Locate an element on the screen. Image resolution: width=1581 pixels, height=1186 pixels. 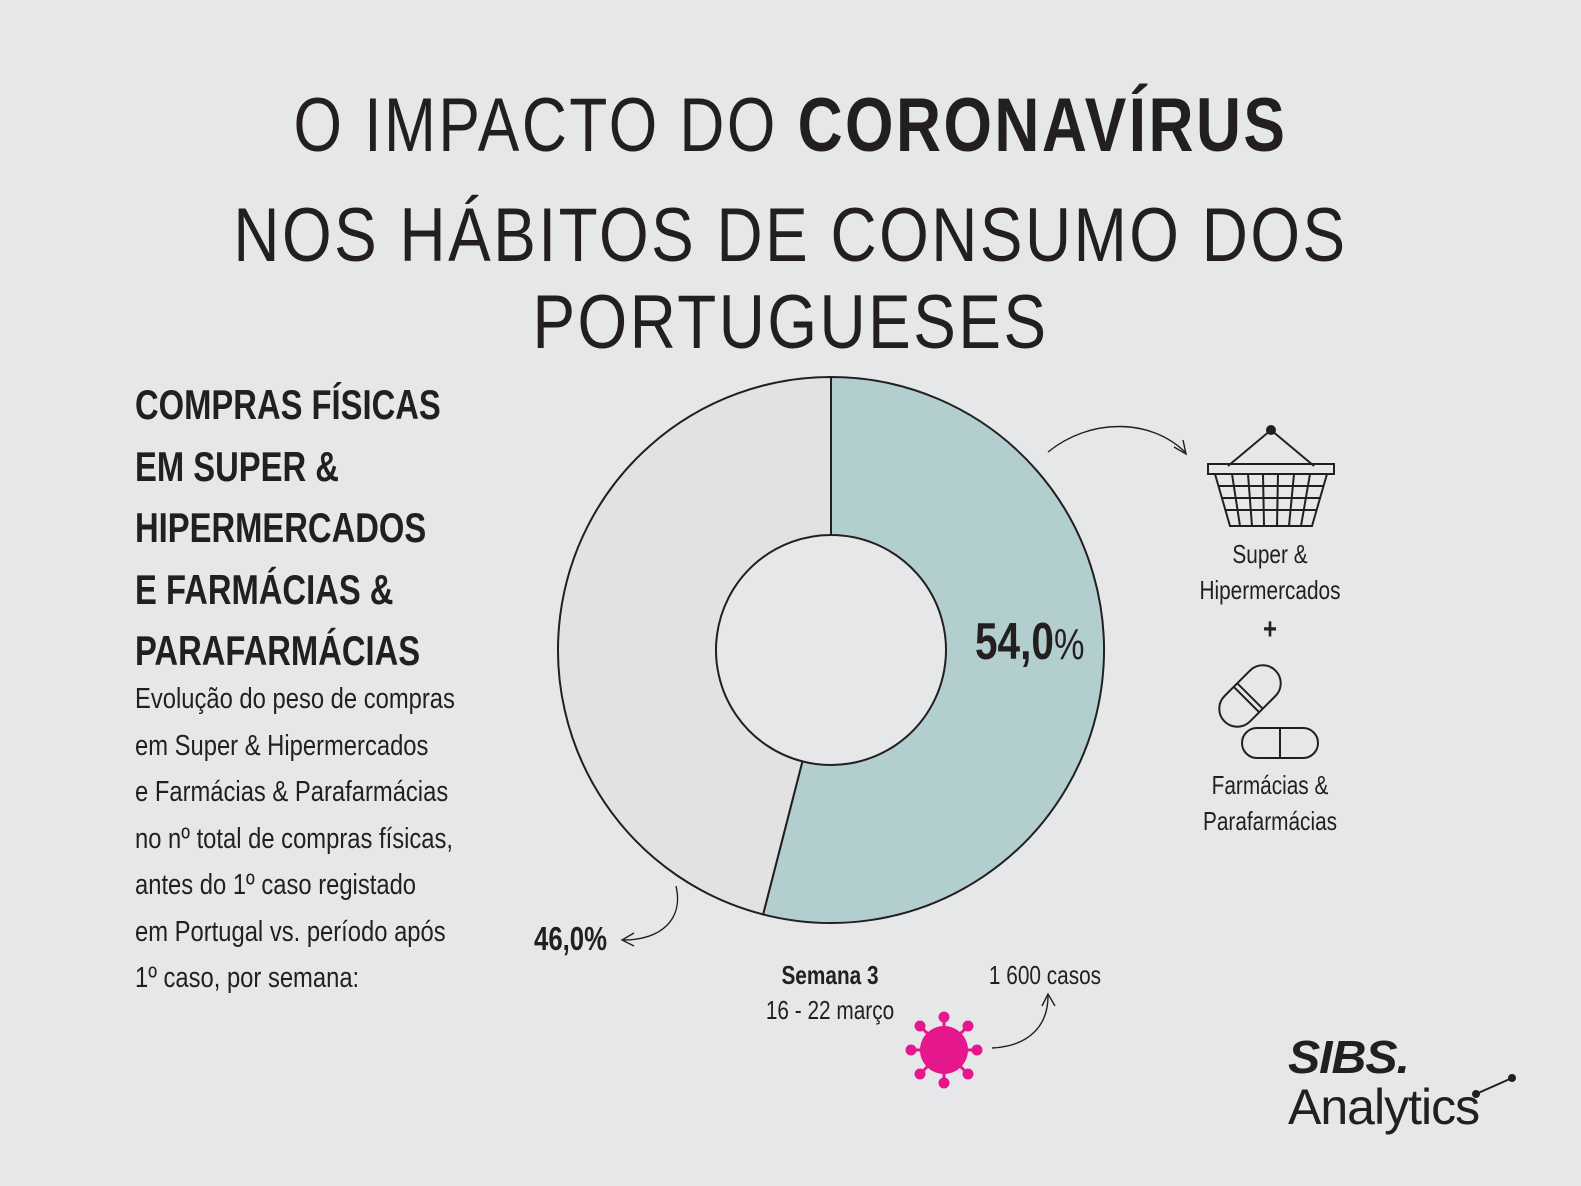
week-label: Semana 3 is located at coordinates (830, 975).